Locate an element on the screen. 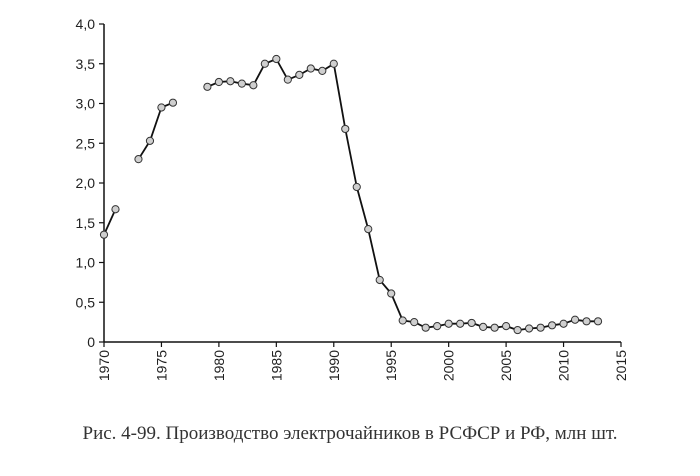 Image resolution: width=700 pixels, height=476 pixels. x-axis-ticks: 1970 1975 1980 1985 1990 1995 2000 2005 2010 2015 is located at coordinates (362, 361).